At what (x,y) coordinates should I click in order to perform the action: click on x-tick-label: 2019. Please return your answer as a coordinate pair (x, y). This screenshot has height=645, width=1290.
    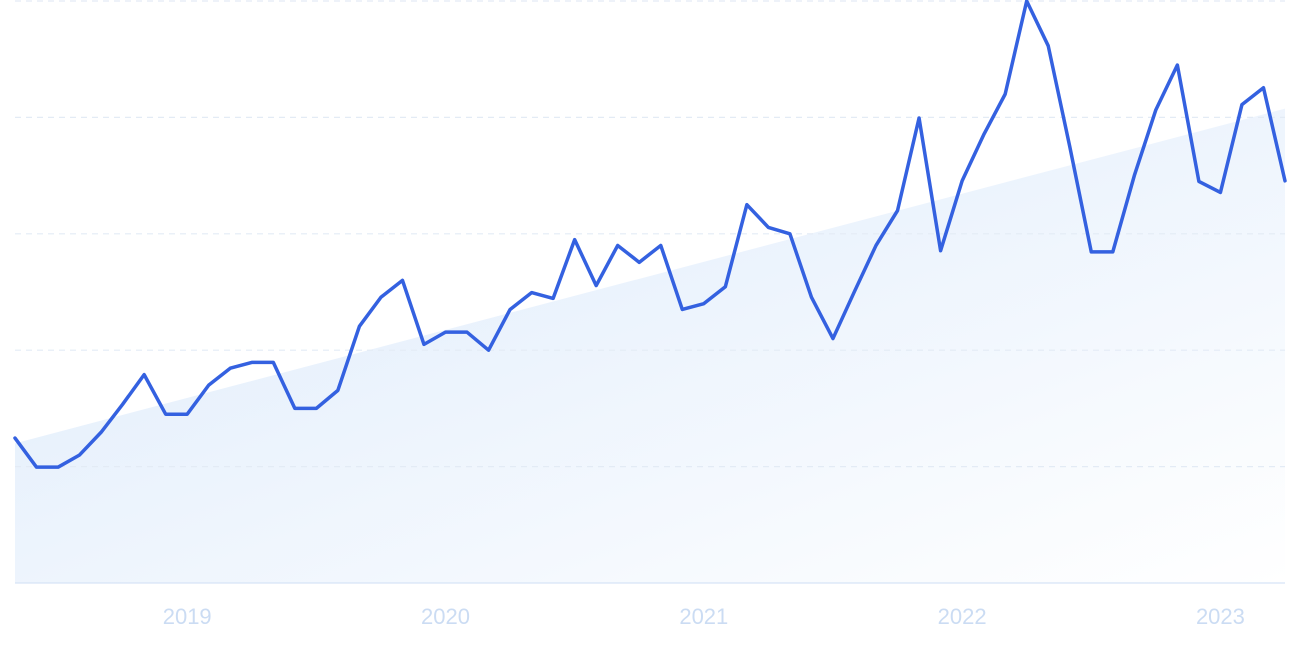
    Looking at the image, I should click on (187, 616).